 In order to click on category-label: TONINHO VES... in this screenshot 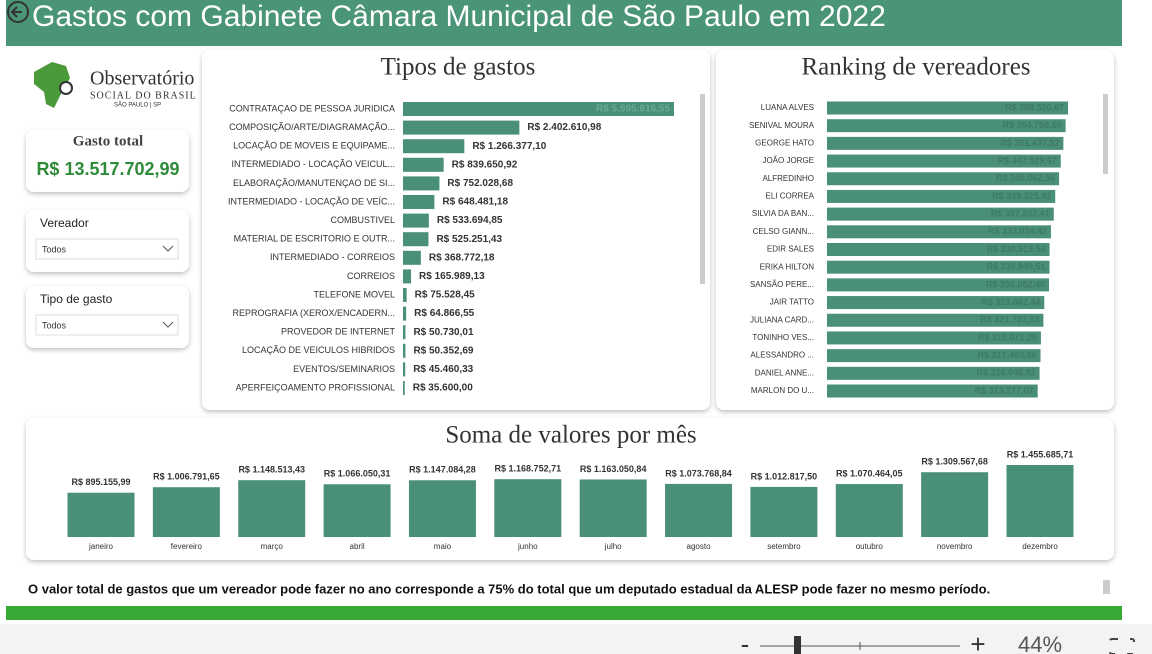, I will do `click(783, 337)`.